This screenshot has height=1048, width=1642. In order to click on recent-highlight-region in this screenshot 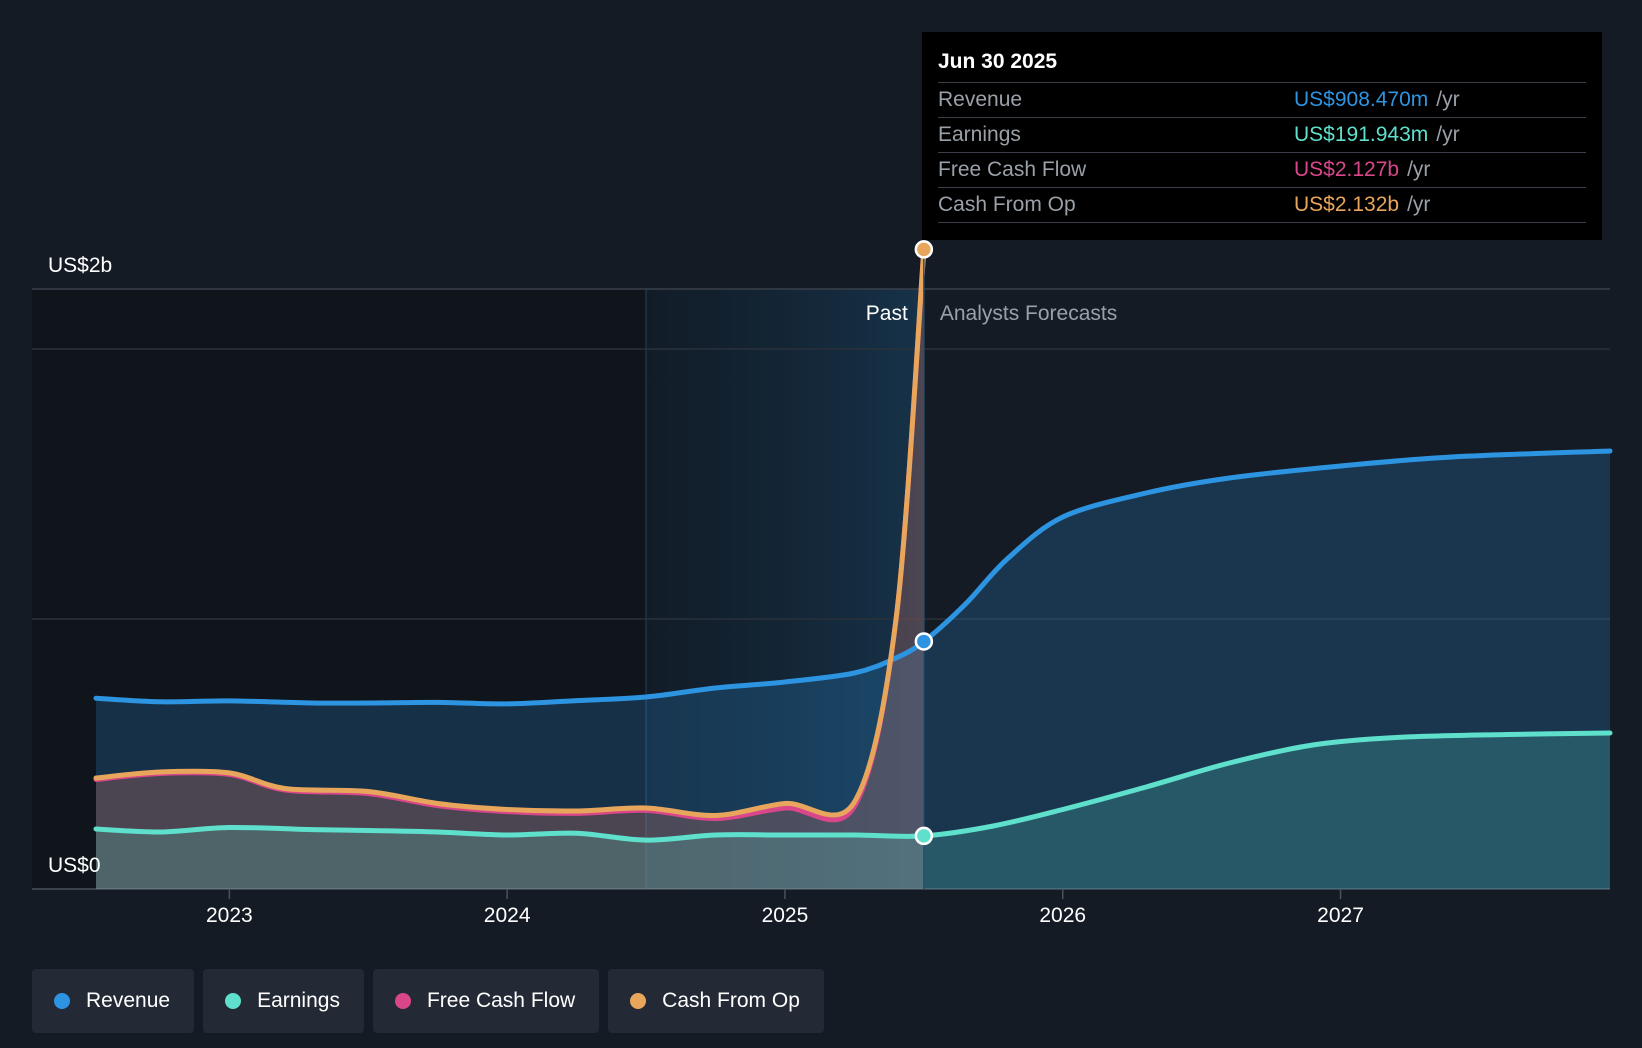, I will do `click(785, 589)`.